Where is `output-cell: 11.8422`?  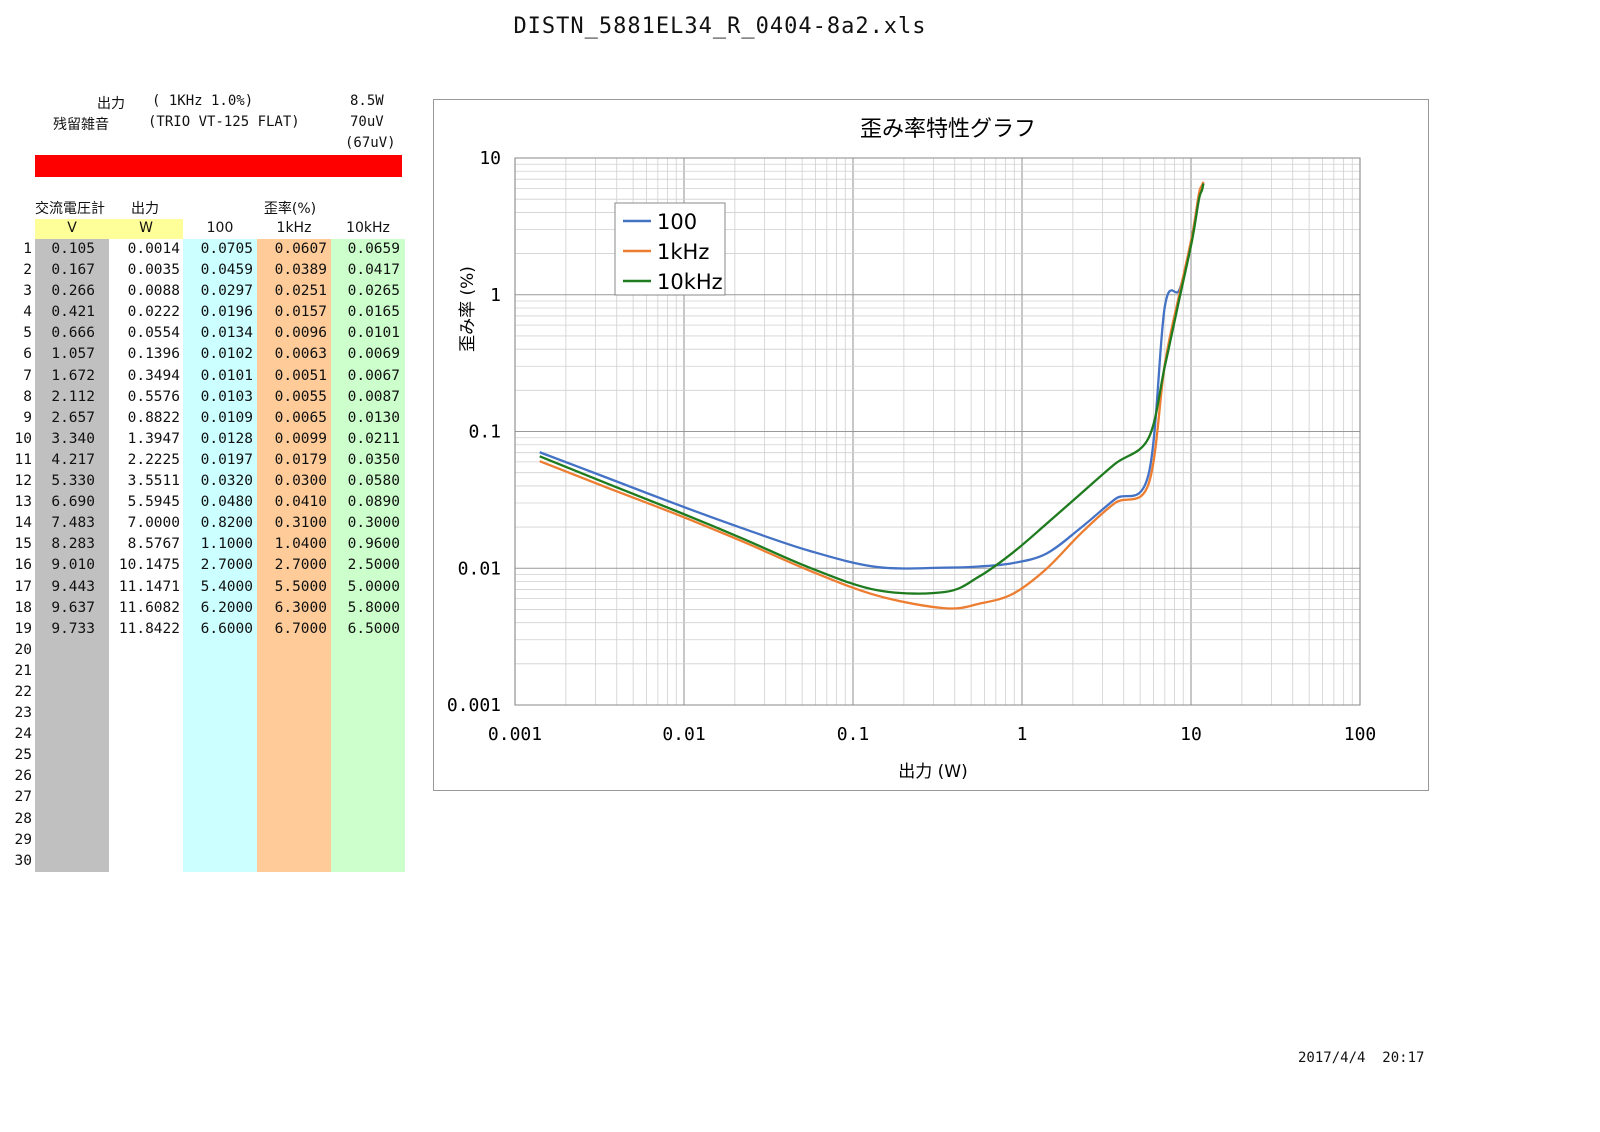 output-cell: 11.8422 is located at coordinates (149, 628).